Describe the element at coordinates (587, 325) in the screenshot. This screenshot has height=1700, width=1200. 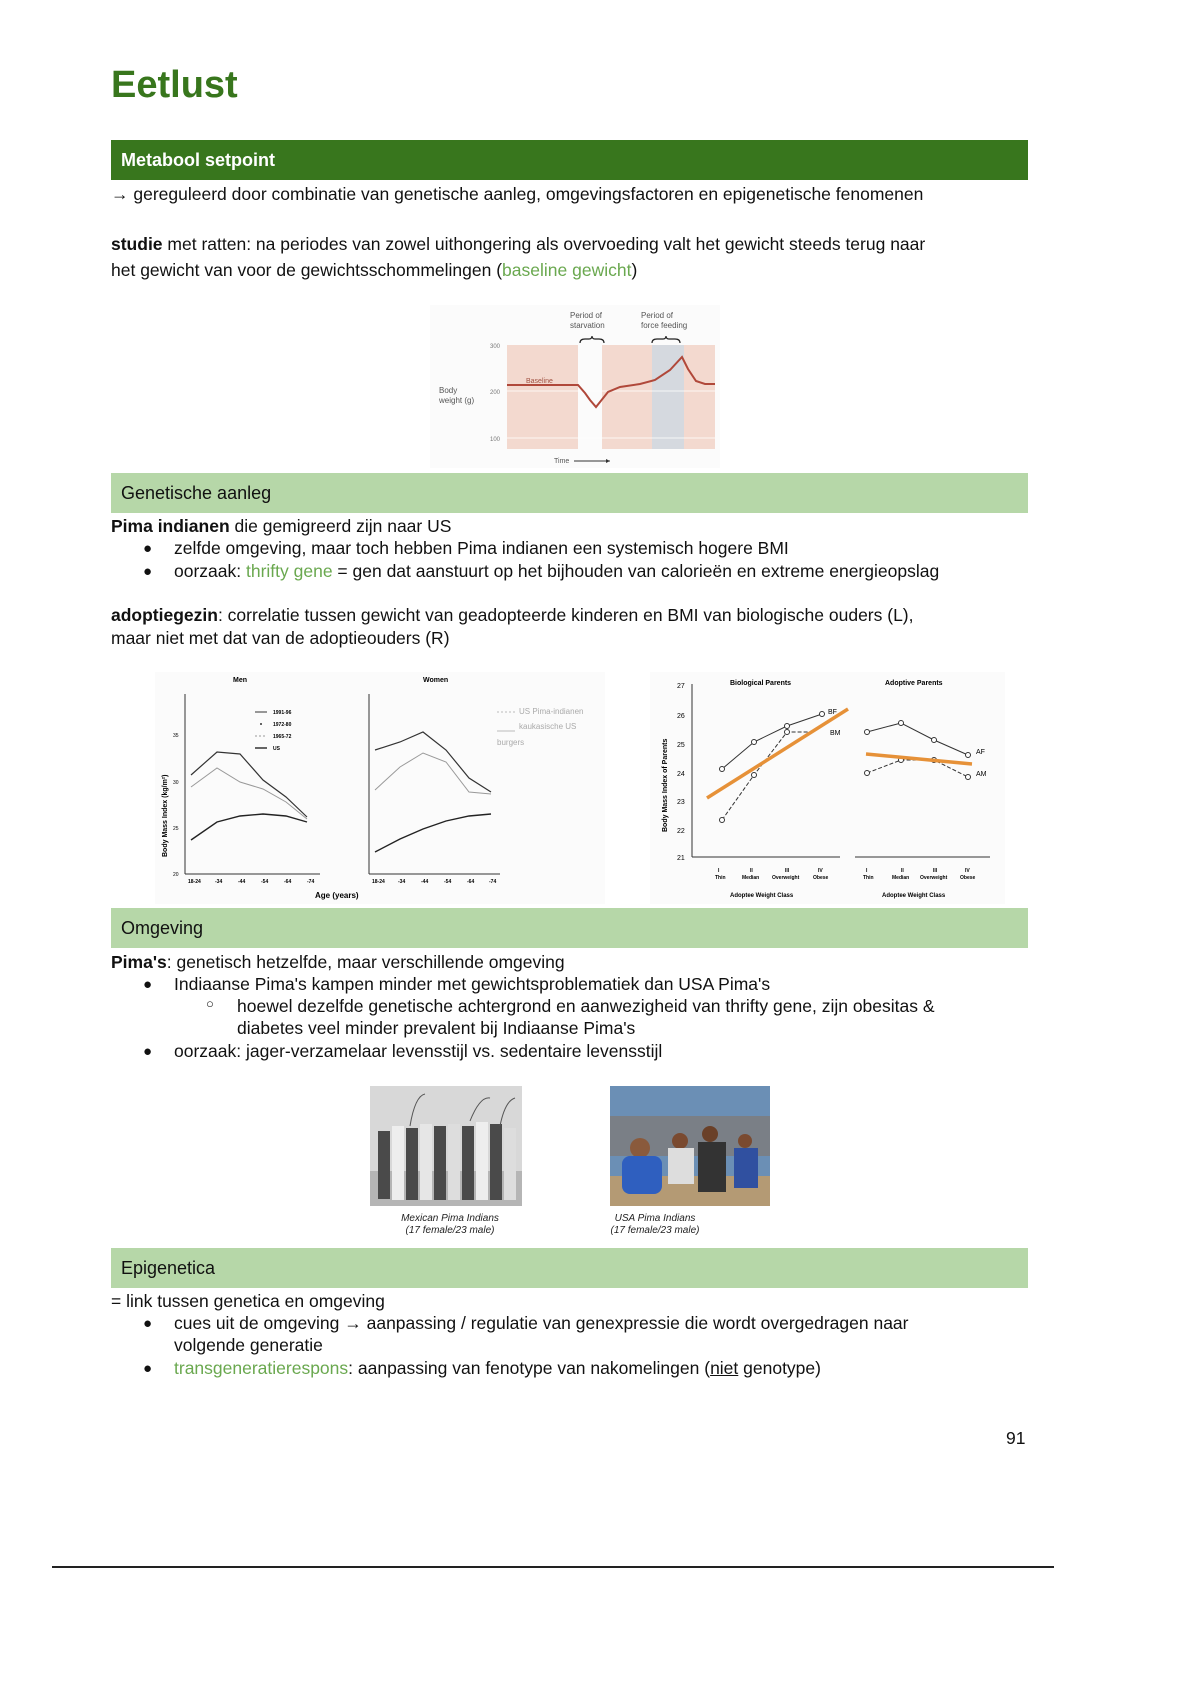
I see `label-period-starvation-2: starvation` at that location.